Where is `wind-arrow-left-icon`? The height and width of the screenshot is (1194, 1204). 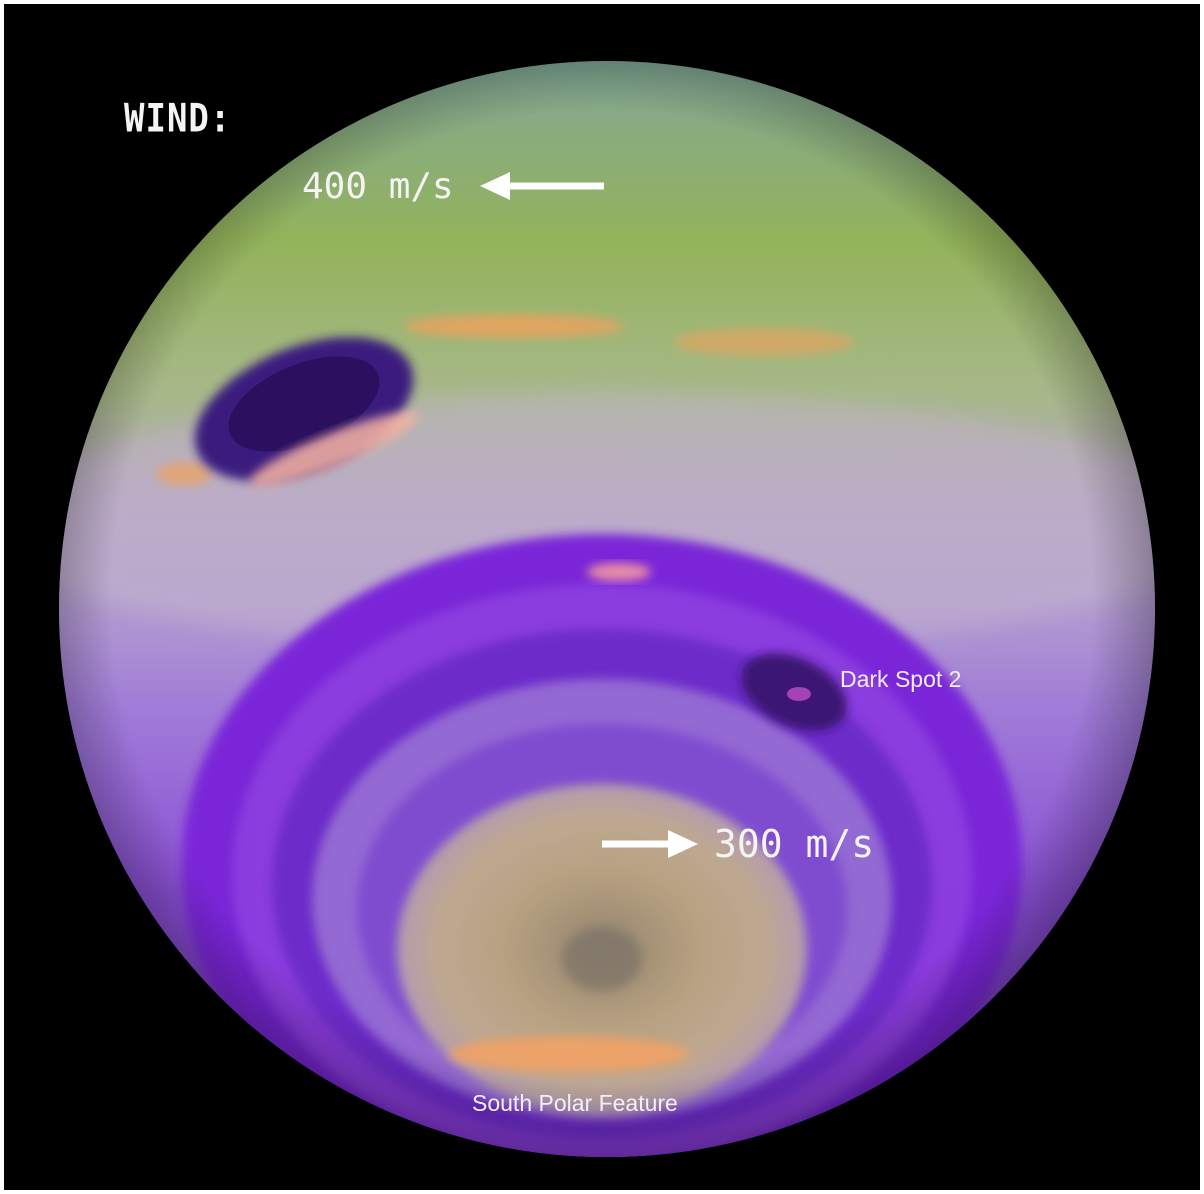
wind-arrow-left-icon is located at coordinates (542, 186).